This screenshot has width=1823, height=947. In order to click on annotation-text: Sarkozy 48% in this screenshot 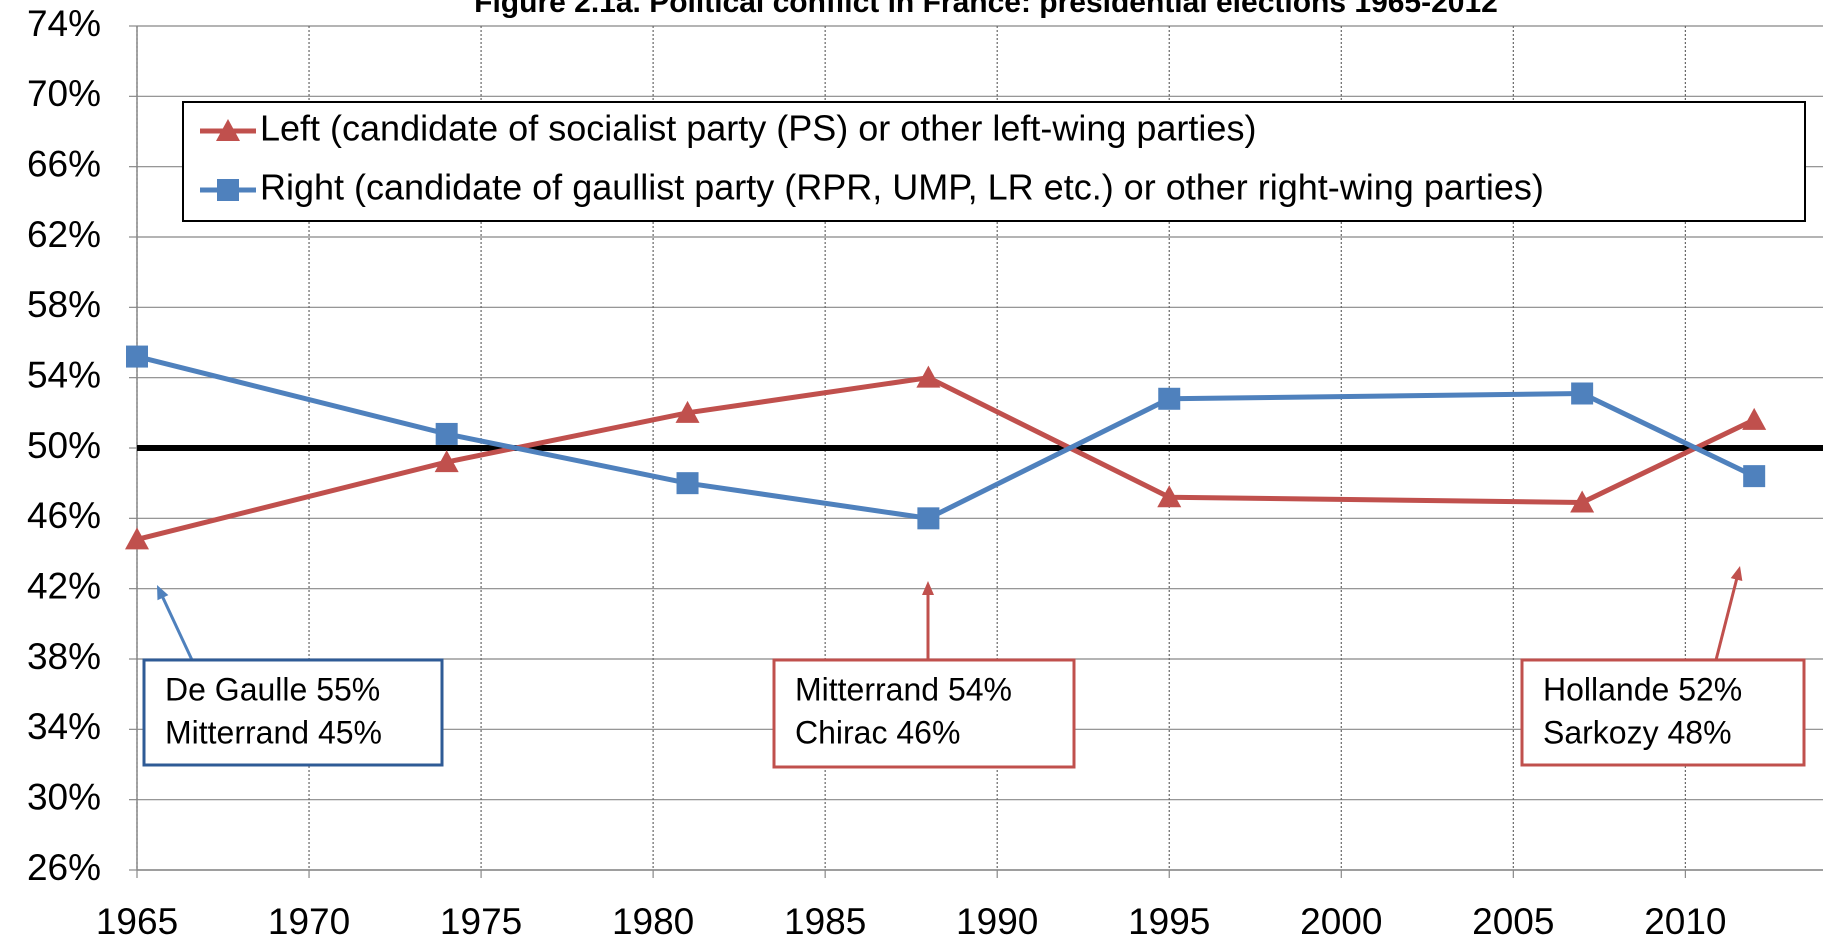, I will do `click(1637, 732)`.